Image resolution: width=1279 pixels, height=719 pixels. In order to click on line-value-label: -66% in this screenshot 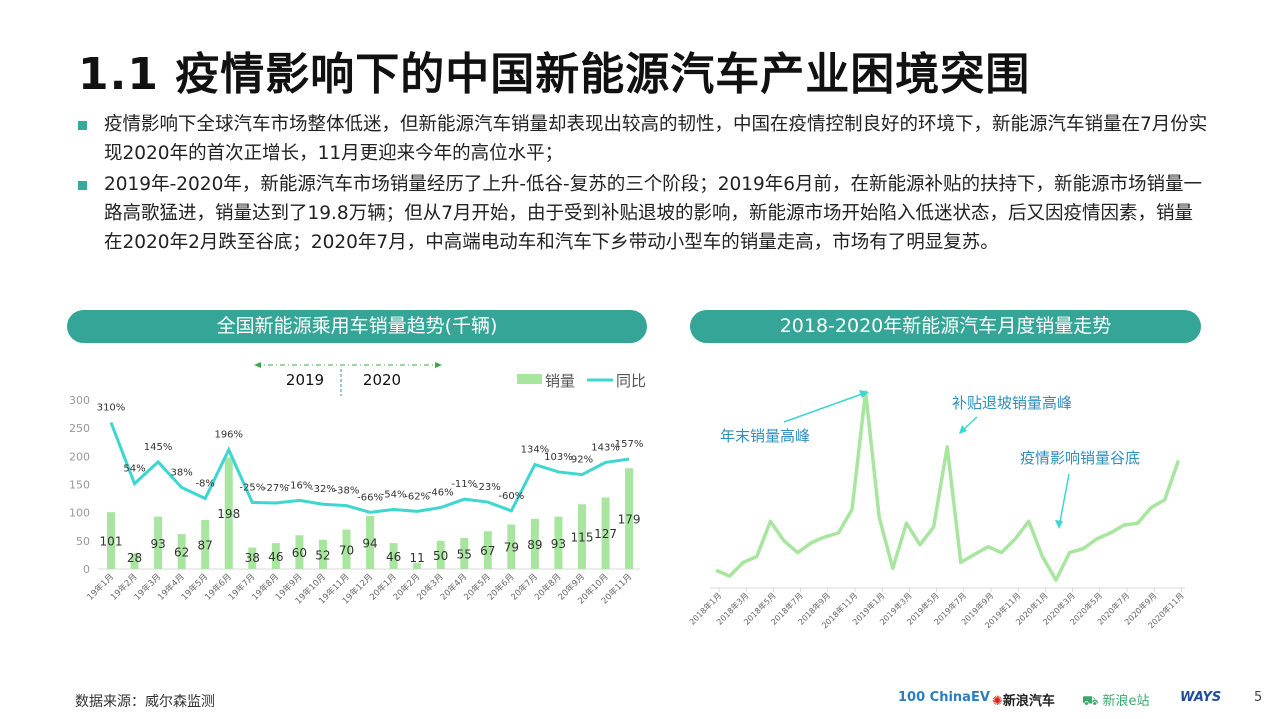, I will do `click(370, 497)`.